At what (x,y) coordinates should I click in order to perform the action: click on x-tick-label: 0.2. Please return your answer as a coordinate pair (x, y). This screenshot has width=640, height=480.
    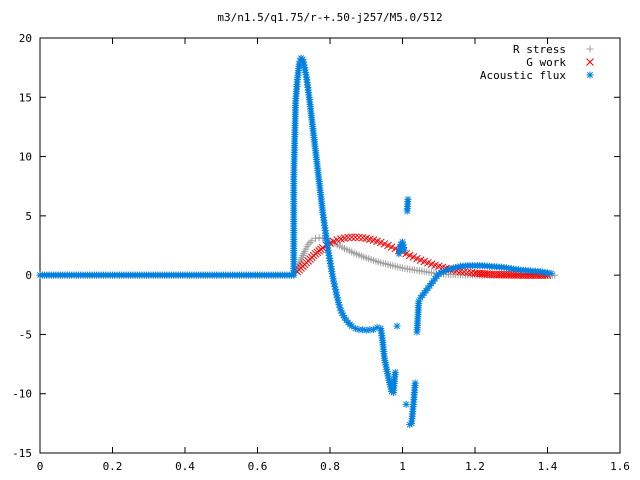
    Looking at the image, I should click on (113, 466).